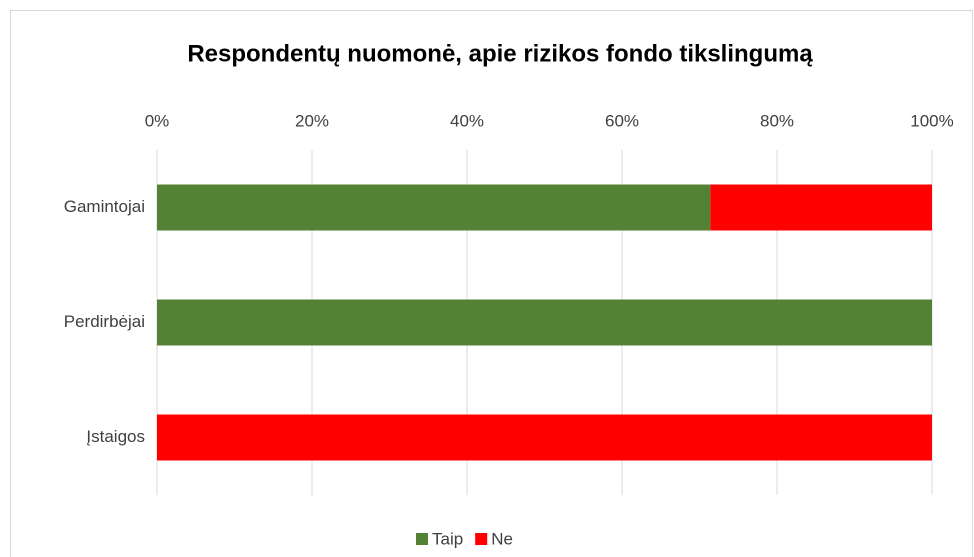 The image size is (974, 557). I want to click on x-tick-label: 20%, so click(312, 120).